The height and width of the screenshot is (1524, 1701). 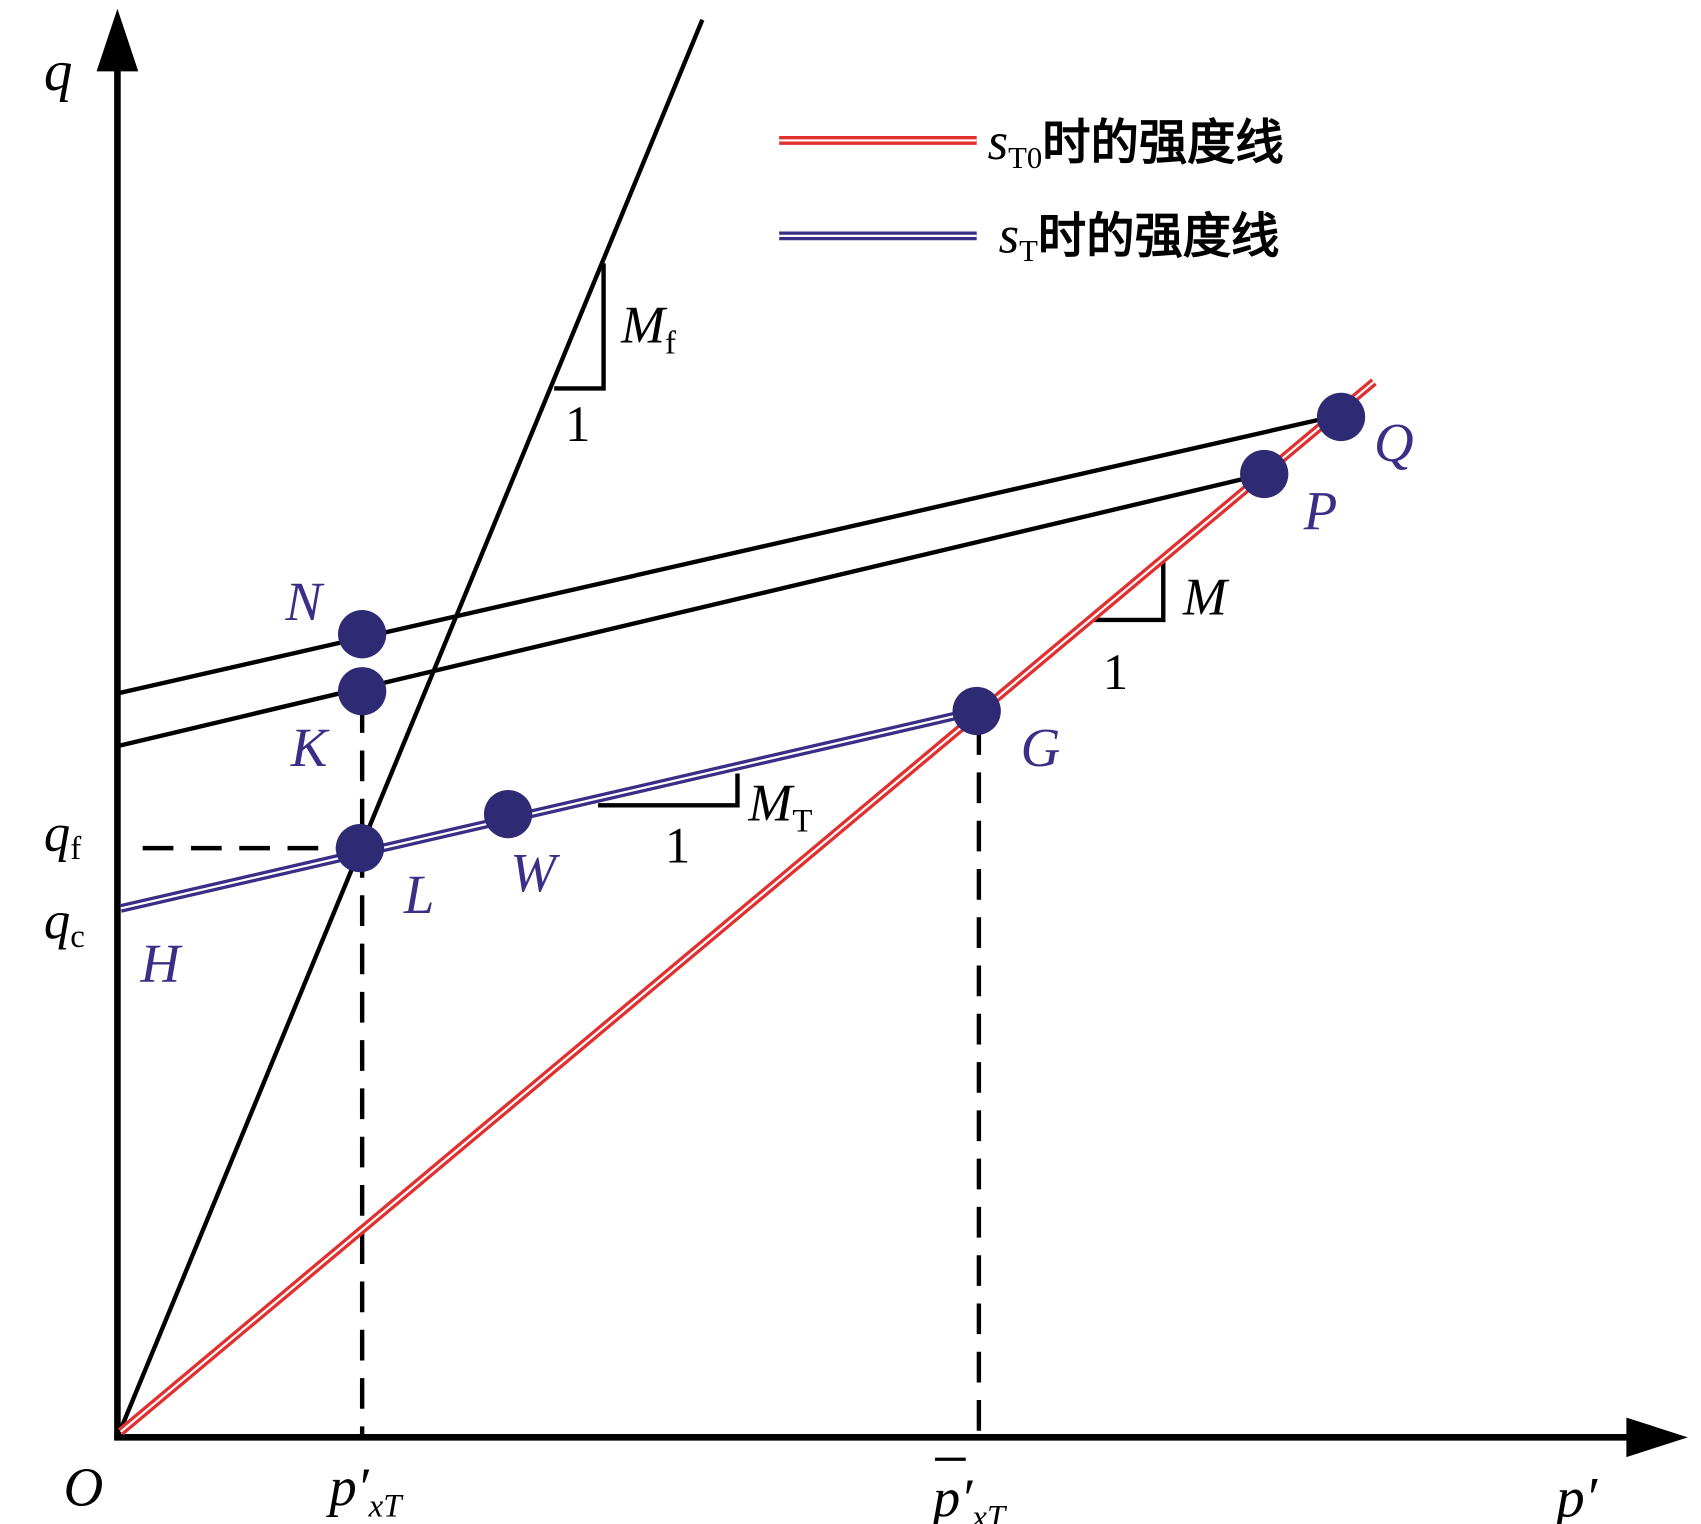 I want to click on label-w: W, so click(x=535, y=872).